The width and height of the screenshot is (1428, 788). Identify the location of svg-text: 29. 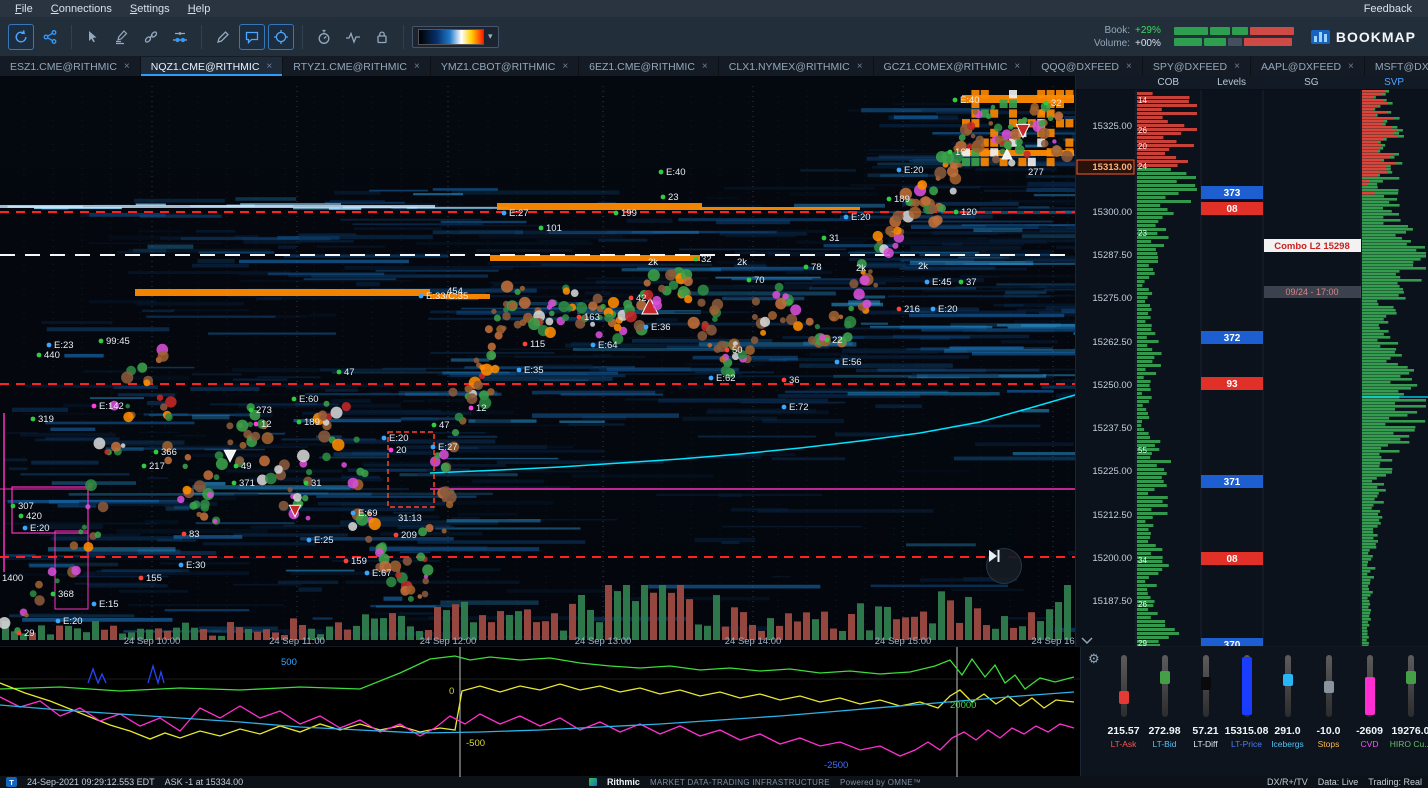
(1142, 642).